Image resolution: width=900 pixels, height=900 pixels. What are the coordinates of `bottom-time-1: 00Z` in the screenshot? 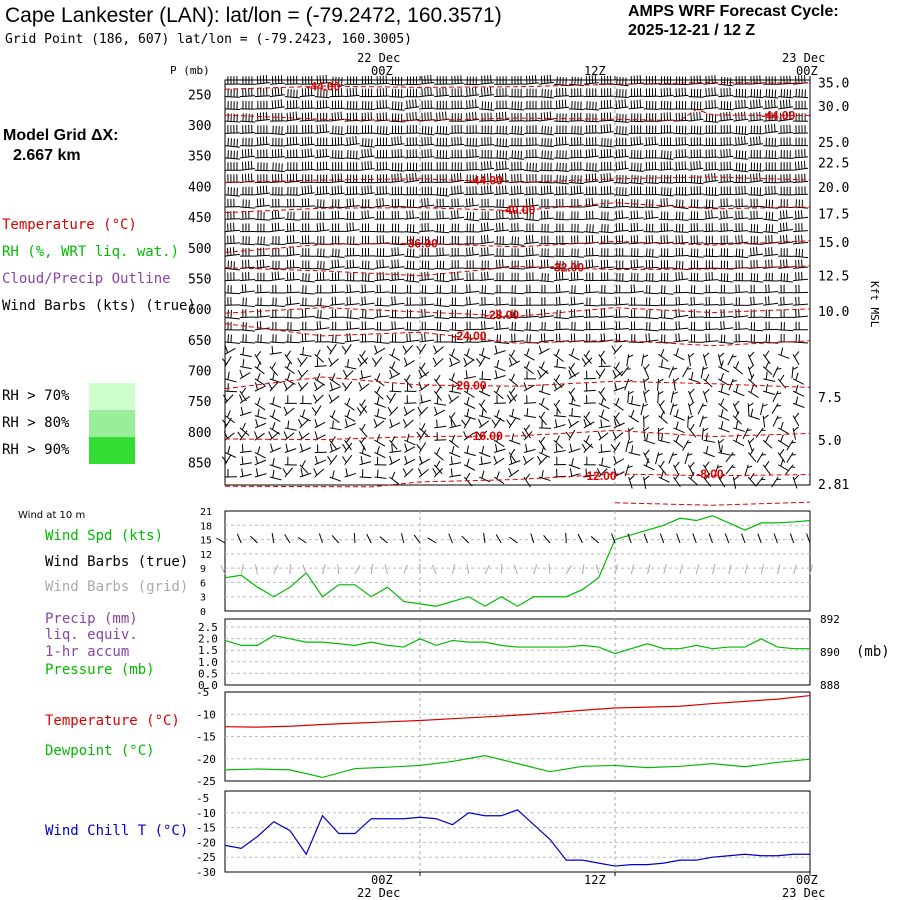 It's located at (382, 880).